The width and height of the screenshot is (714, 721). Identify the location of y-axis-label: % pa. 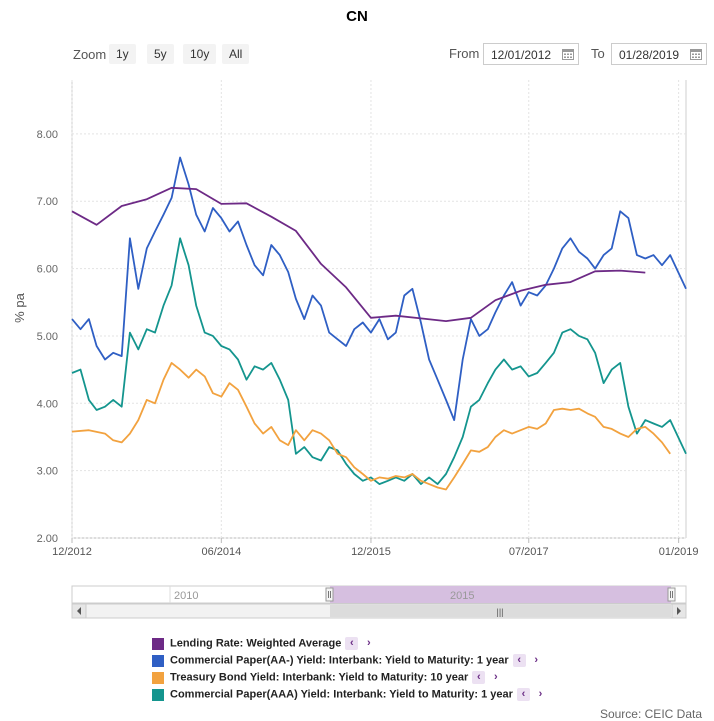
(19, 307).